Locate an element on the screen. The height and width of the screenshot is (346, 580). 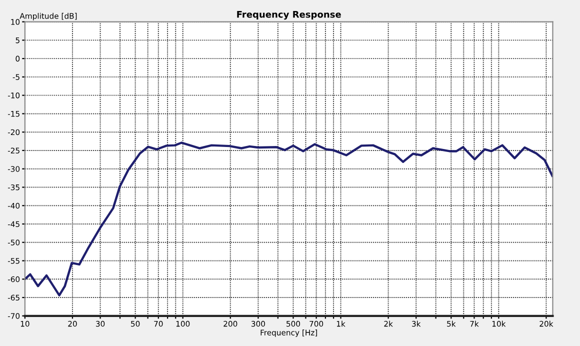
chart-title: Frequency Response is located at coordinates (289, 15).